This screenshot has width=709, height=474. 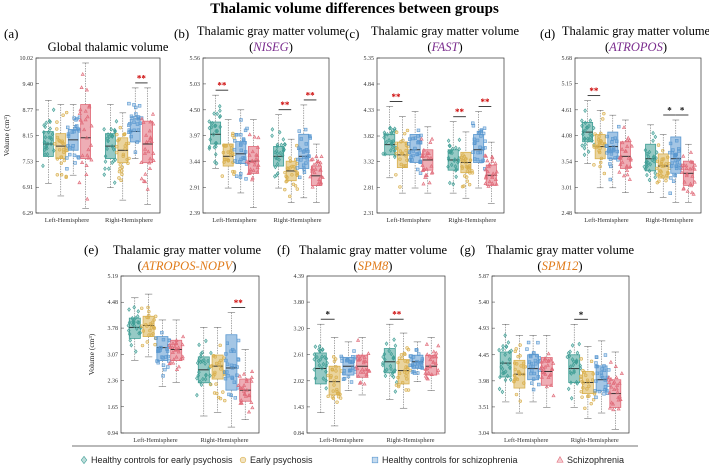 I want to click on box-iqr, so click(x=85, y=131).